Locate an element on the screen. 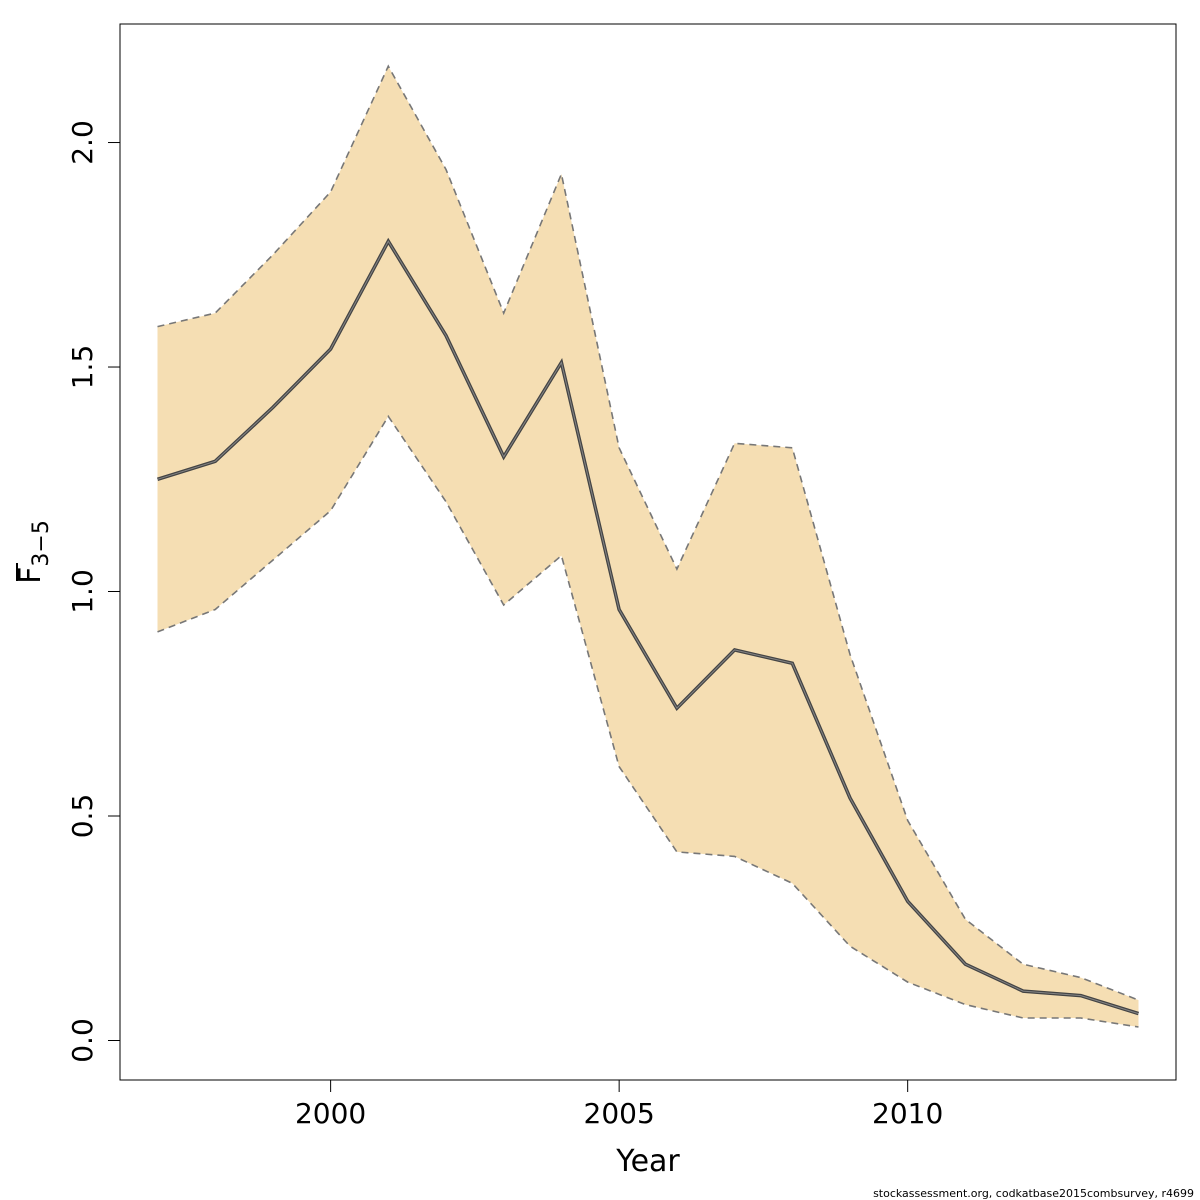 Image resolution: width=1200 pixels, height=1200 pixels. y-tick-label: 0.5 is located at coordinates (82, 816).